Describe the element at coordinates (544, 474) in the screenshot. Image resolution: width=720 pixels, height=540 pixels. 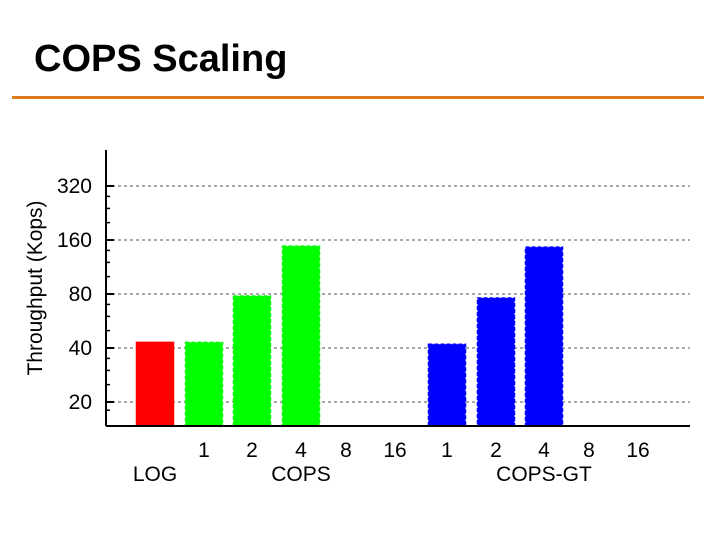
I see `x-group-label: COPS-GT` at that location.